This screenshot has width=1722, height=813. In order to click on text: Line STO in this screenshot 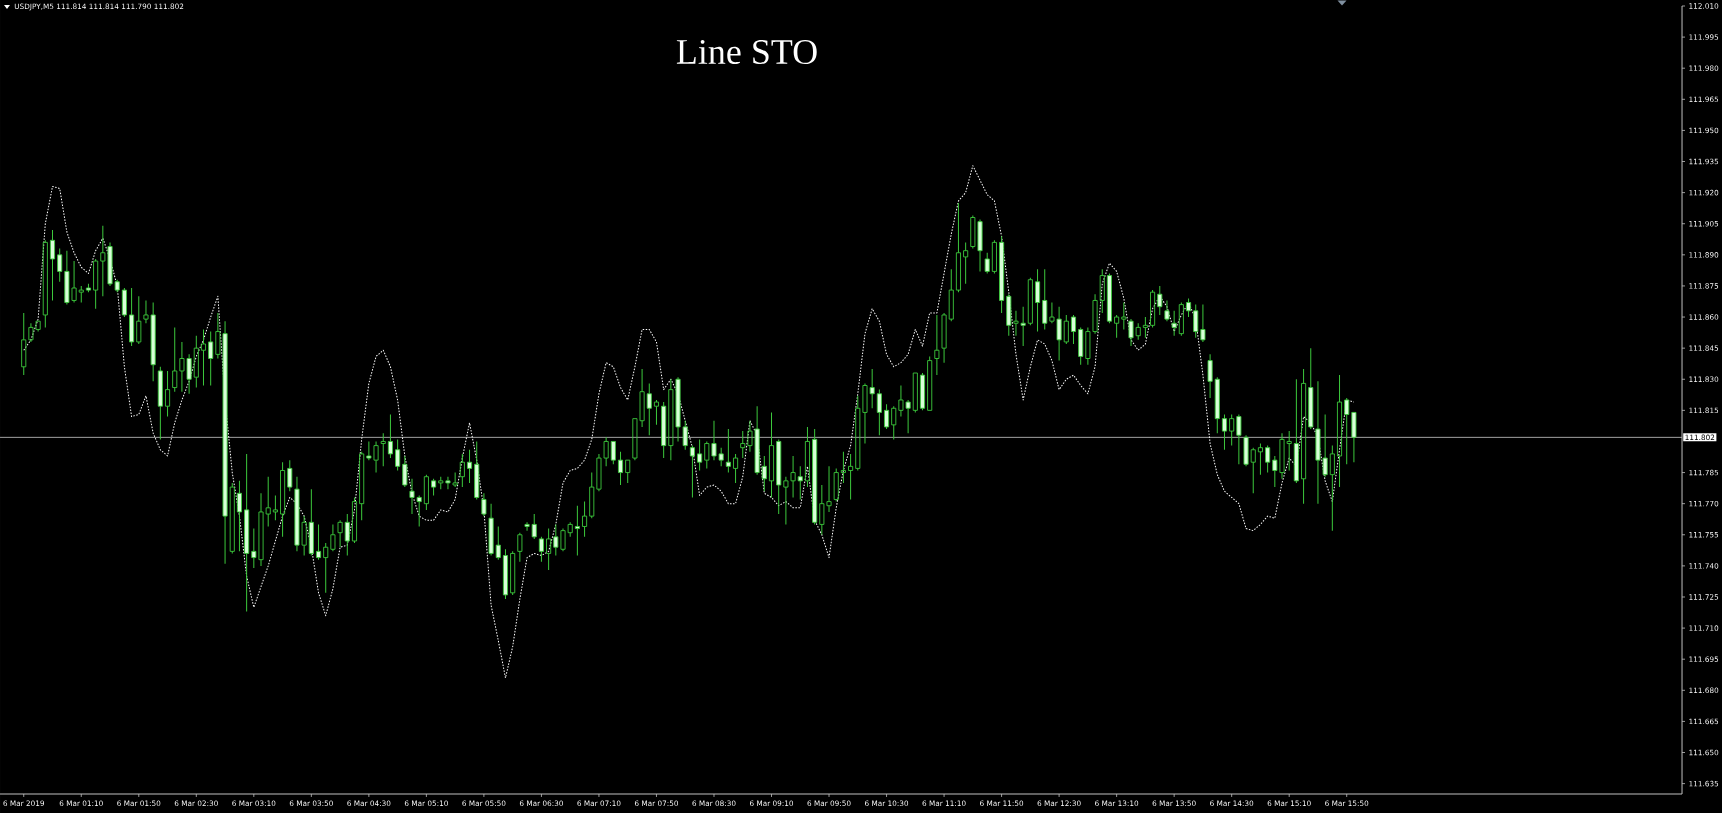, I will do `click(746, 52)`.